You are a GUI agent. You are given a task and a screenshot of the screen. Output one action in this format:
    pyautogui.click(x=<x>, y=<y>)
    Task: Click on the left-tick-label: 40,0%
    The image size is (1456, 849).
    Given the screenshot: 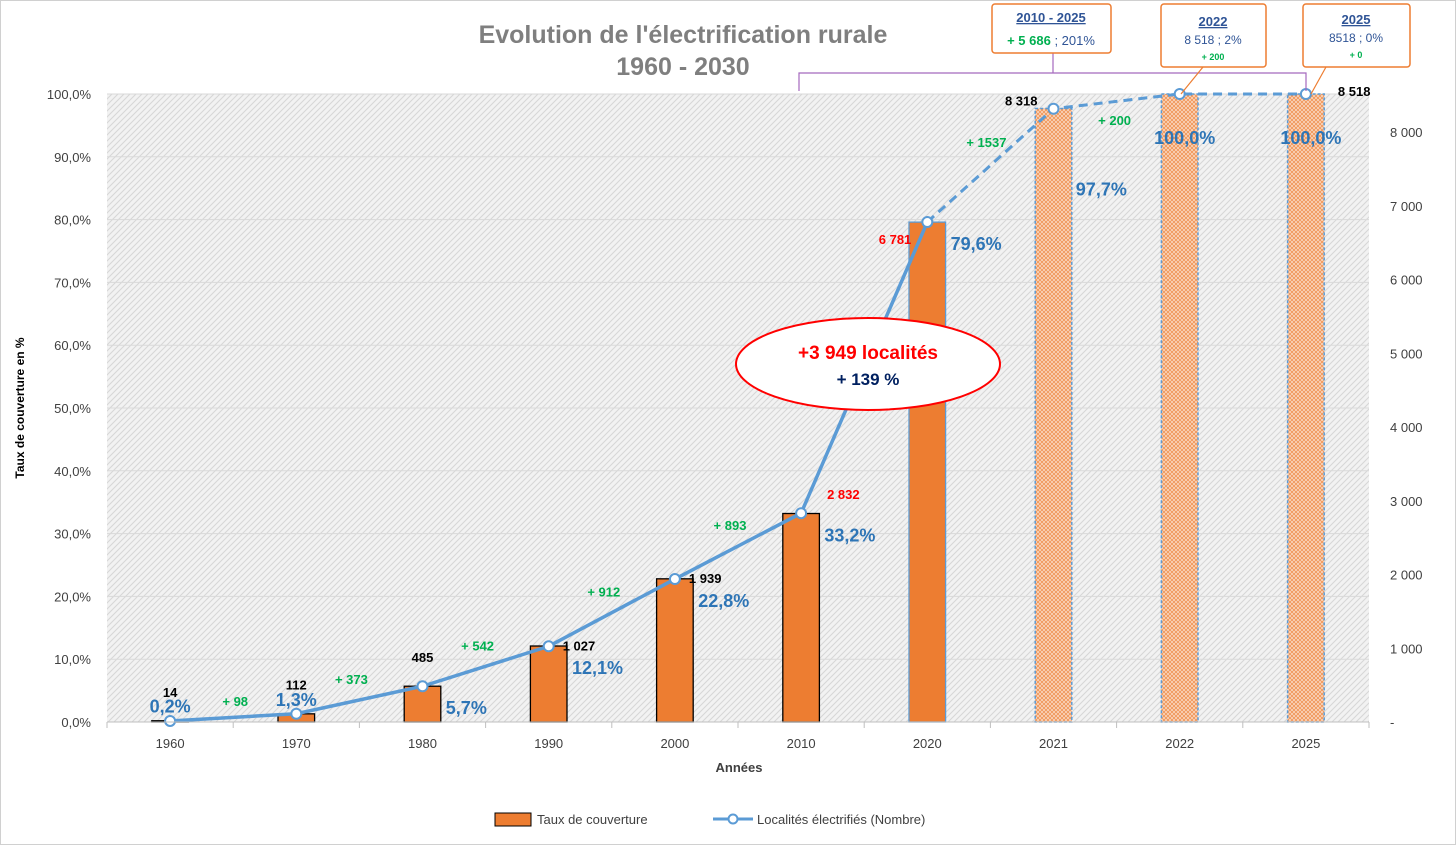 What is the action you would take?
    pyautogui.click(x=72, y=471)
    